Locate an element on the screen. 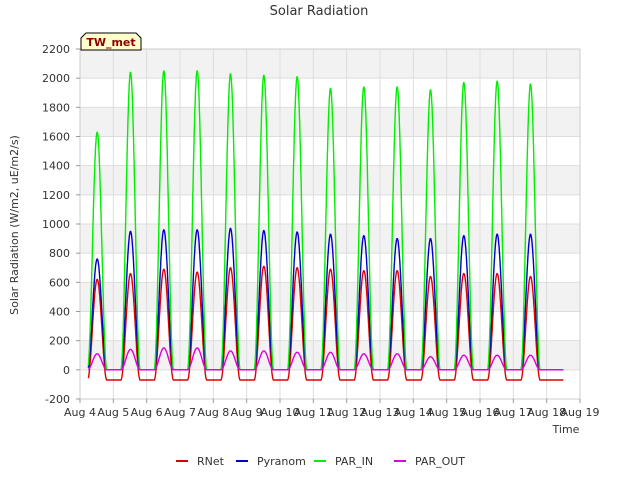  x-tick-label: Aug 7 is located at coordinates (180, 412).